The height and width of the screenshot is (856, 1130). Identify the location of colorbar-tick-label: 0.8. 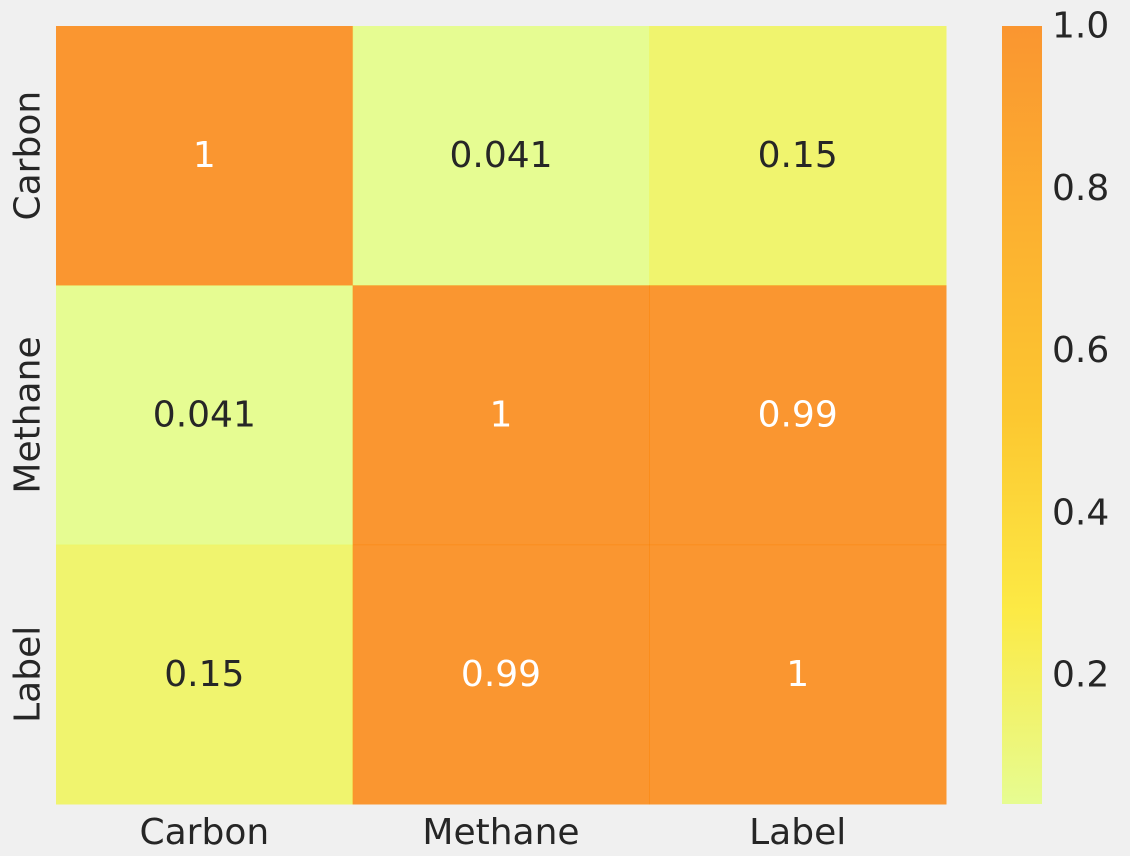
(1080, 188).